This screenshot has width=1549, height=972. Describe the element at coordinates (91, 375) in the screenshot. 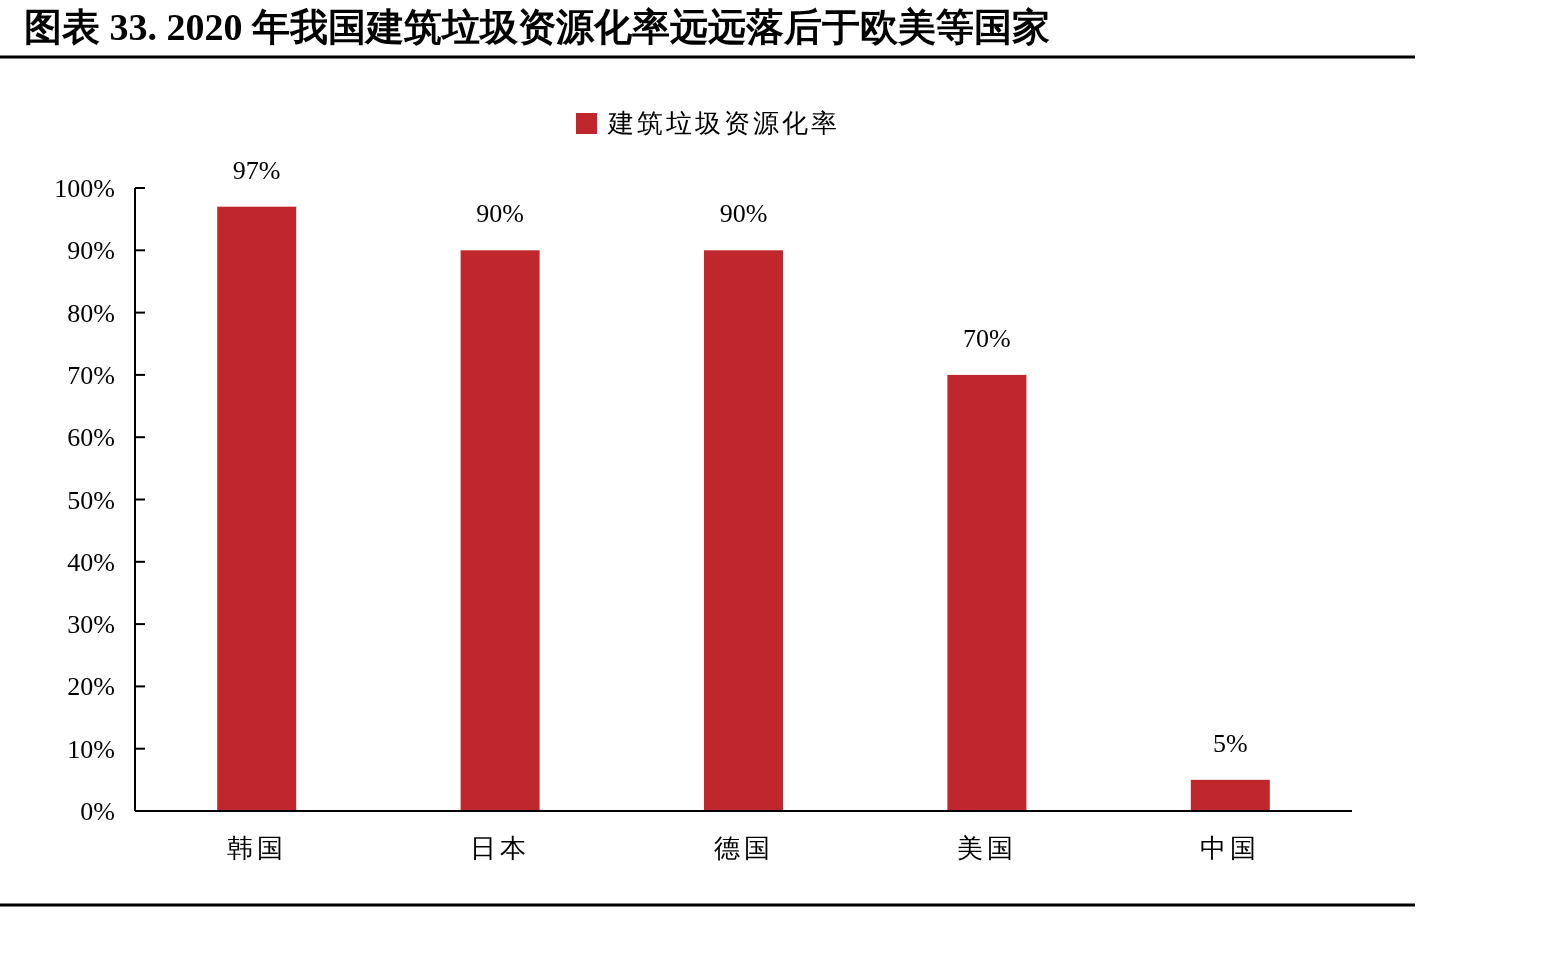

I see `y-tick-label: 70%` at that location.